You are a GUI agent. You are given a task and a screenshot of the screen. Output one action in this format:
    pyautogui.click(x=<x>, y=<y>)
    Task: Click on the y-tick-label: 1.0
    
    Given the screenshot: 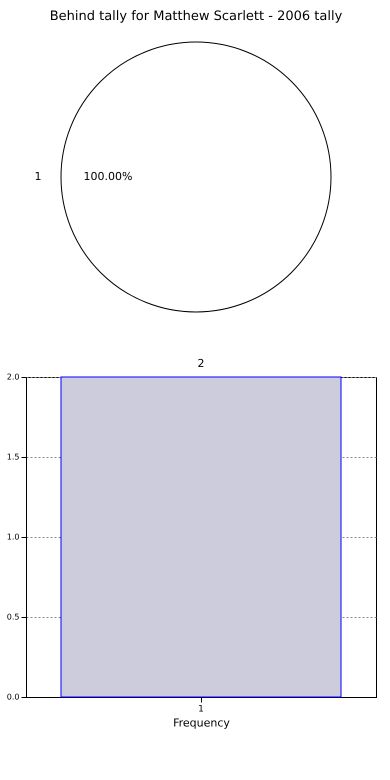 What is the action you would take?
    pyautogui.click(x=13, y=537)
    